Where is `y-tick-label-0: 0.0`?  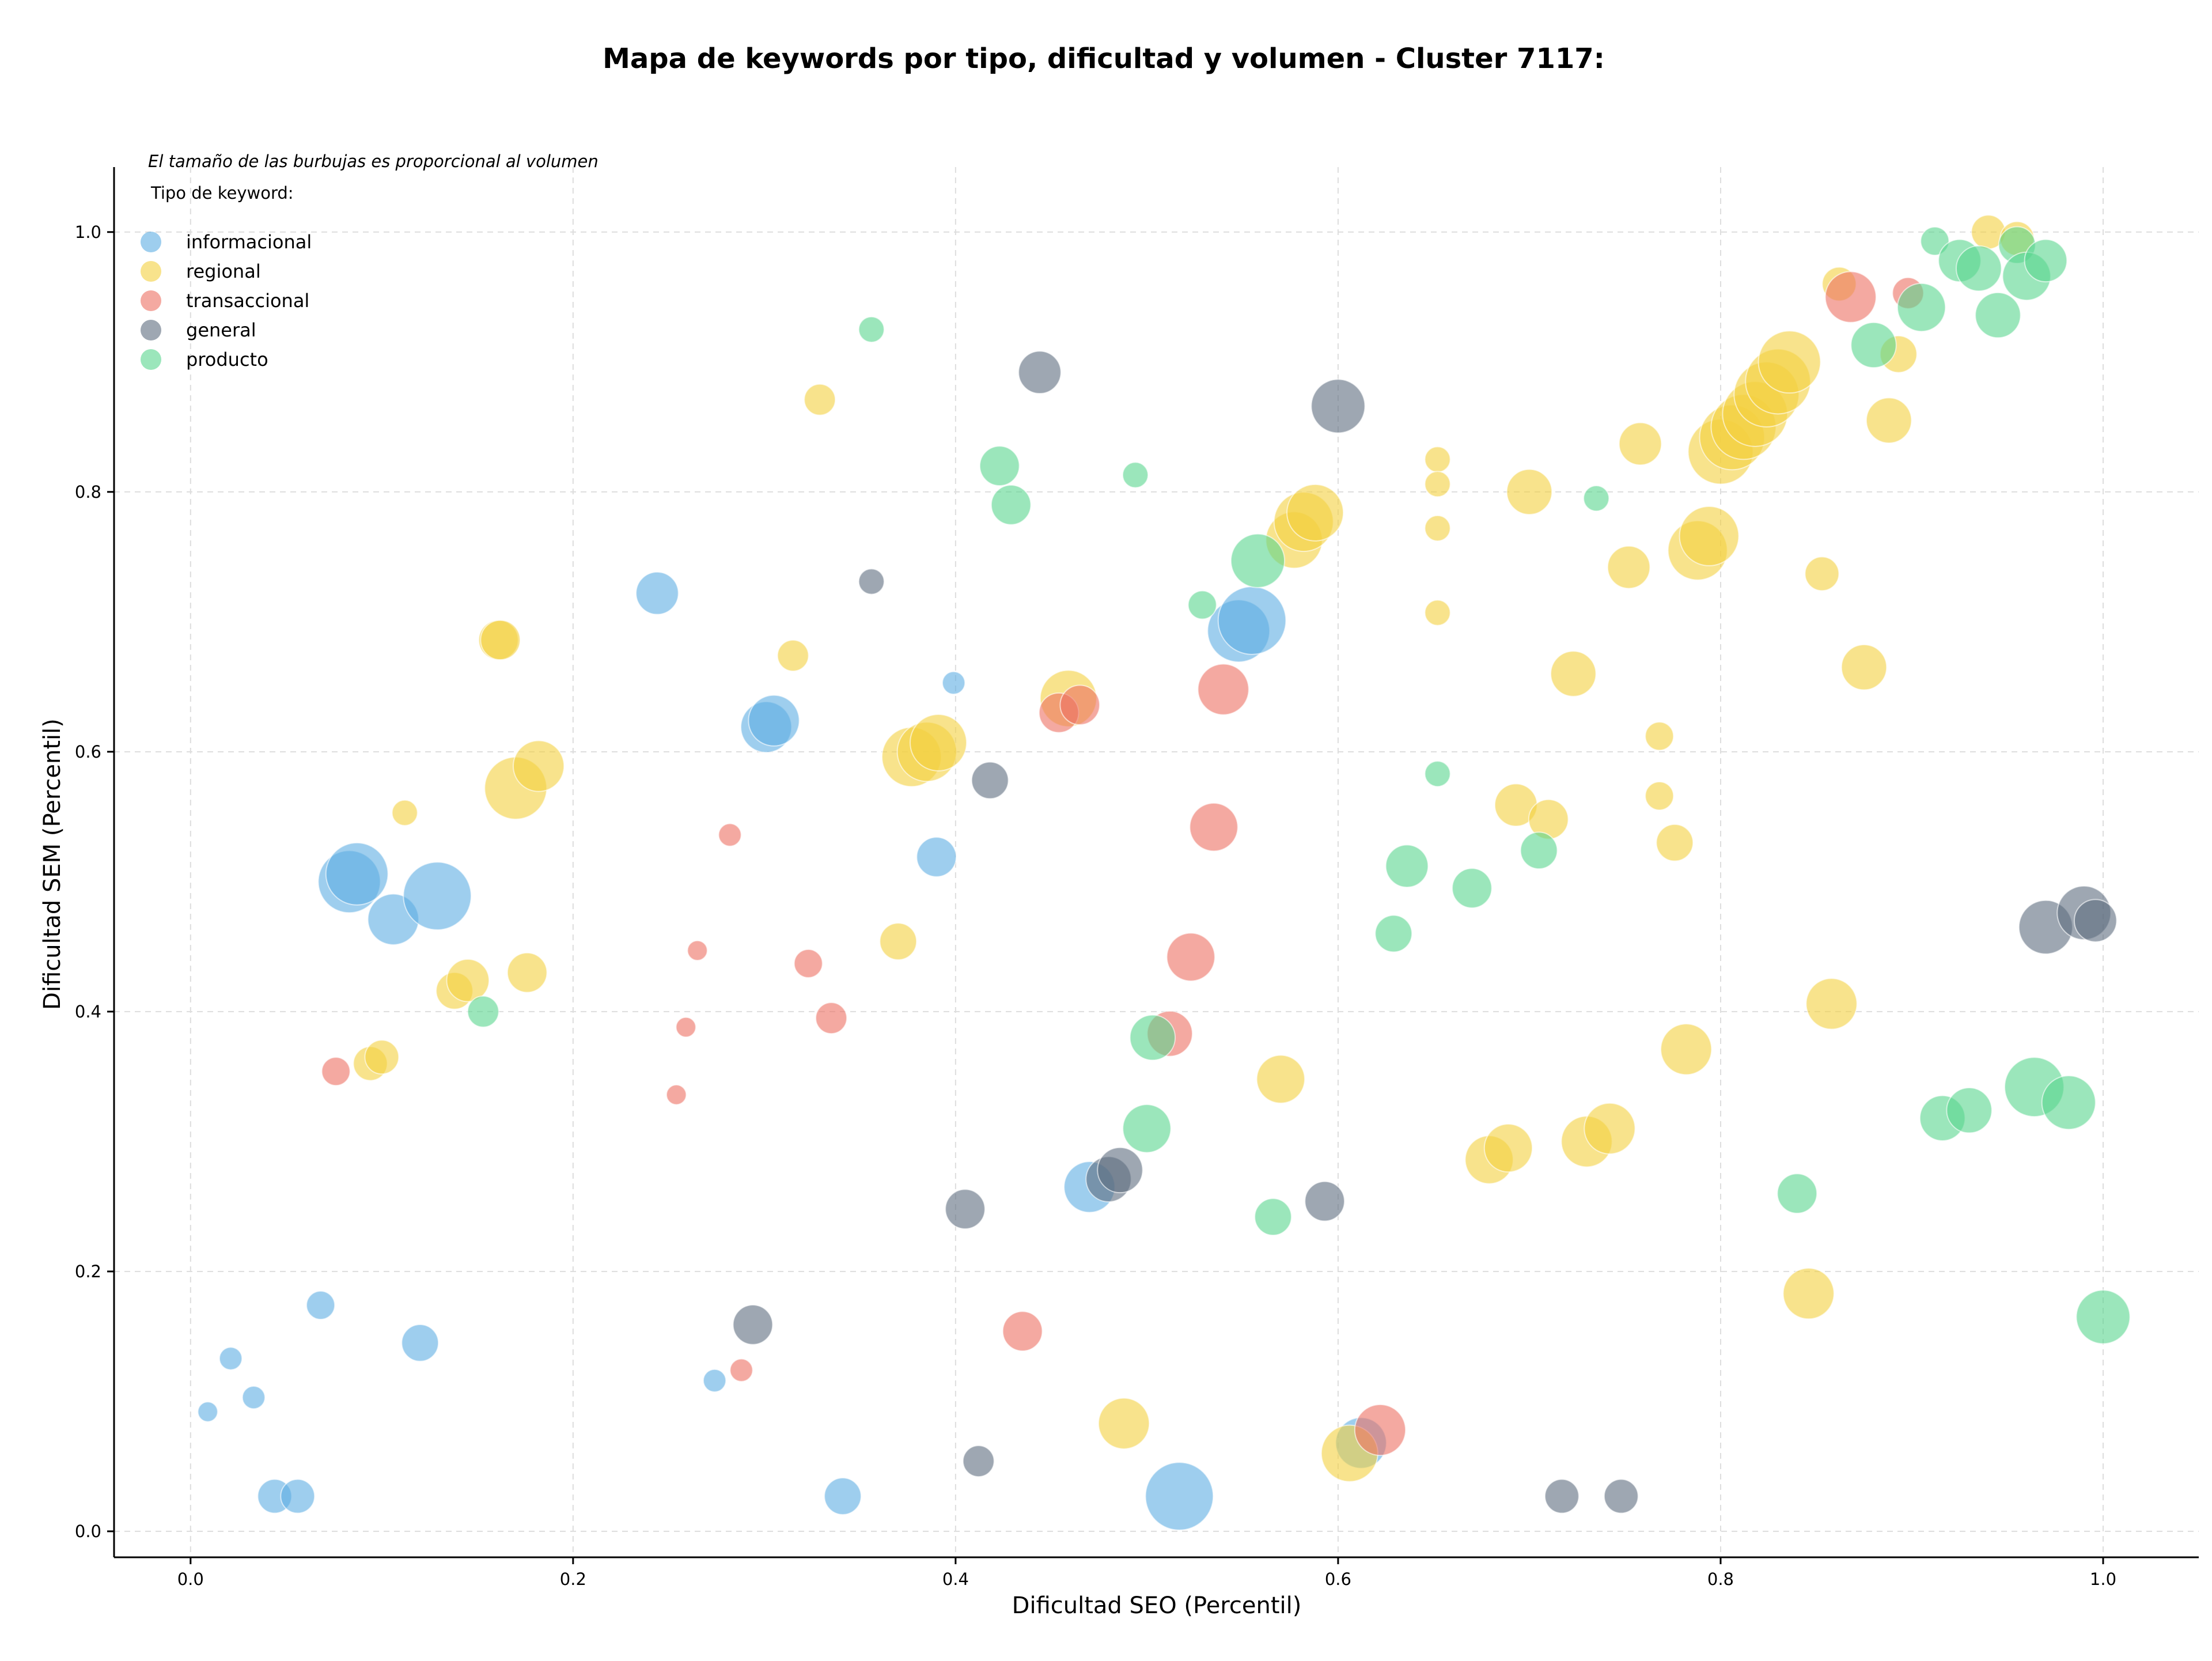 y-tick-label-0: 0.0 is located at coordinates (88, 1531).